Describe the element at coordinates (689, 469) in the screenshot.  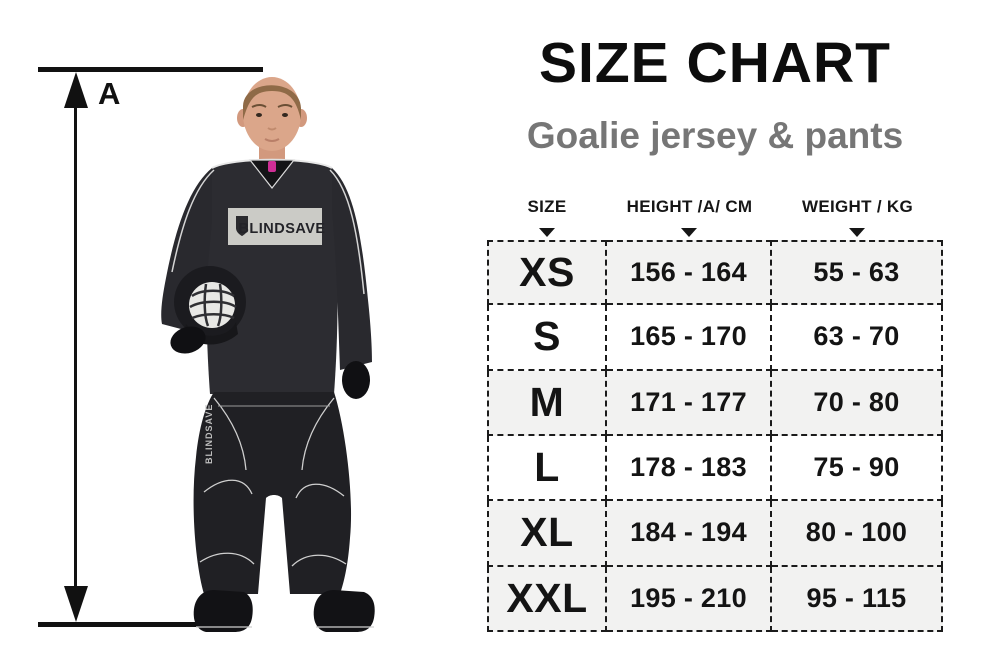
I see `height-cell: 178 - 183` at that location.